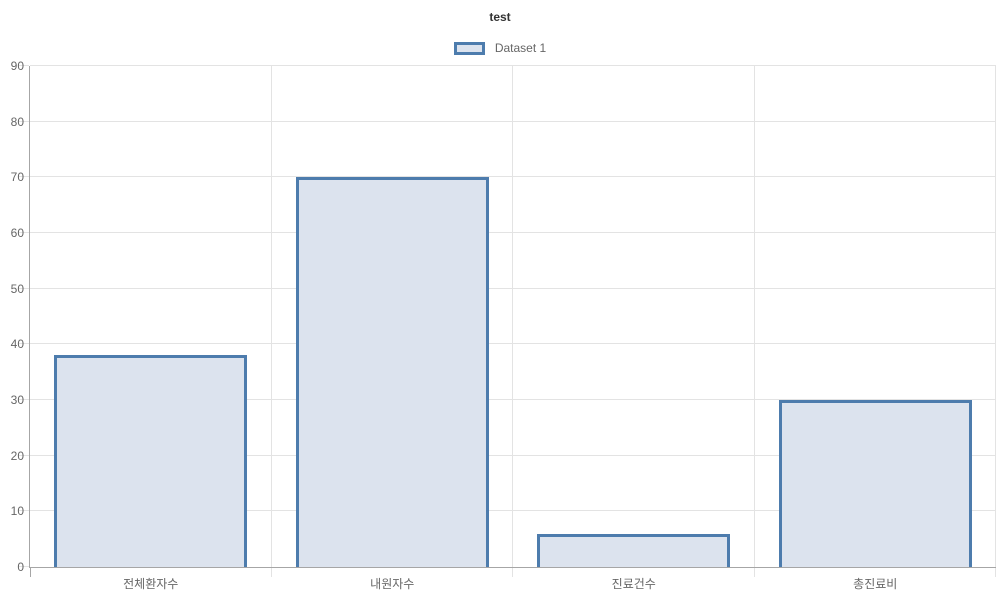 The image size is (1000, 600). What do you see at coordinates (151, 584) in the screenshot?
I see `x-category-label-1: 전체환자수` at bounding box center [151, 584].